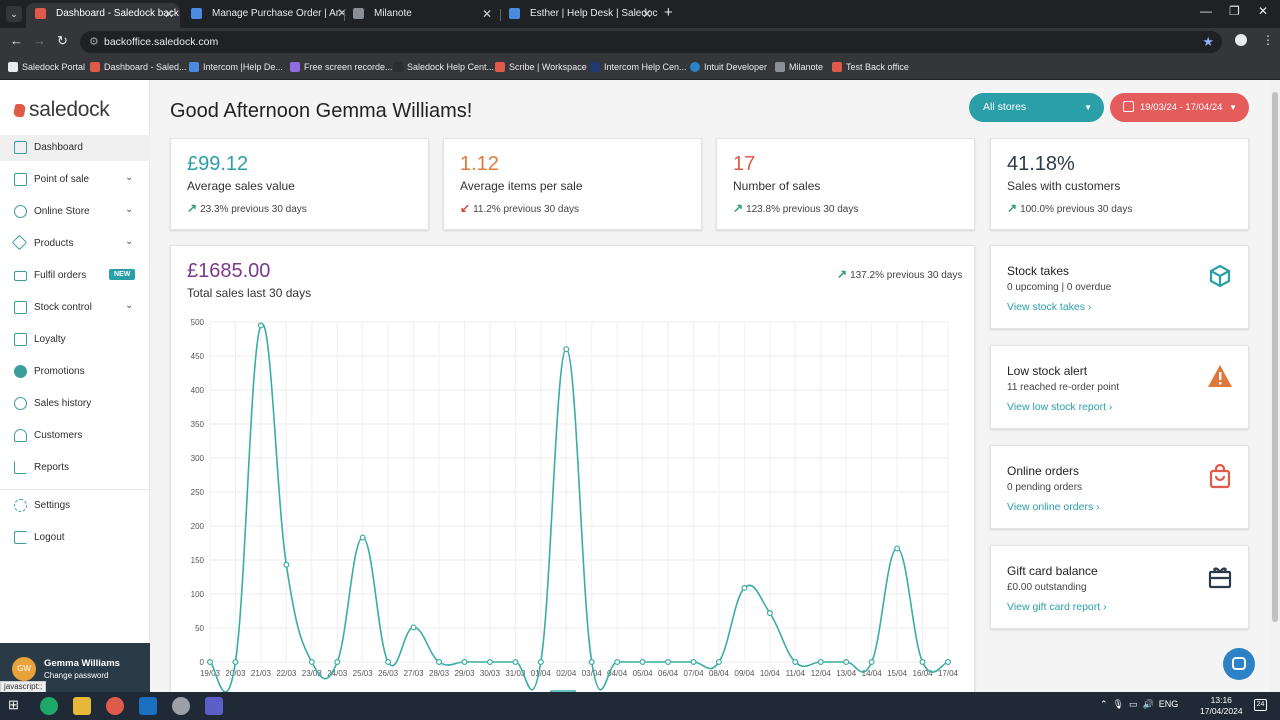 The width and height of the screenshot is (1280, 720). What do you see at coordinates (19, 242) in the screenshot?
I see `tag-icon` at bounding box center [19, 242].